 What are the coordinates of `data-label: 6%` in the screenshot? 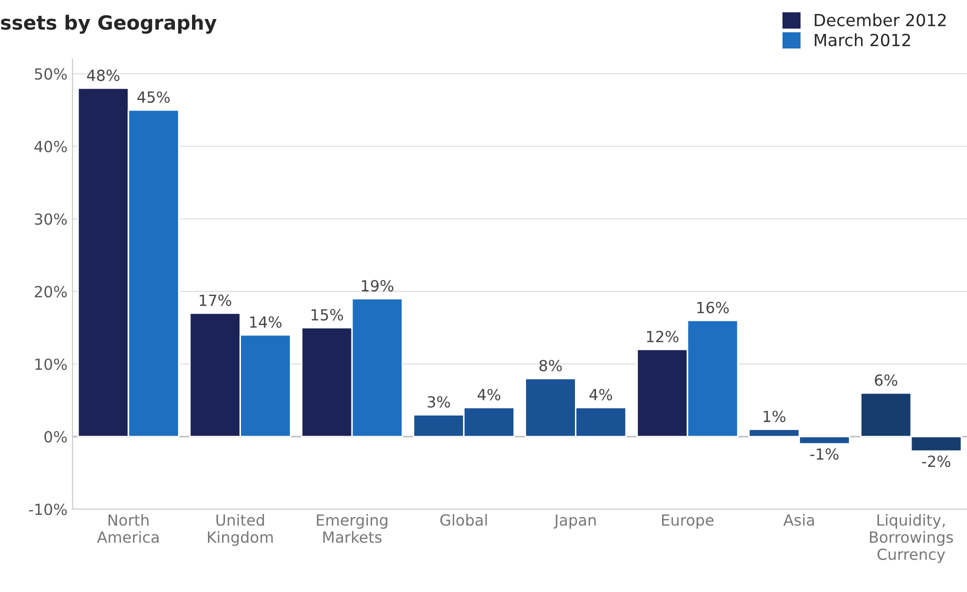 It's located at (886, 380).